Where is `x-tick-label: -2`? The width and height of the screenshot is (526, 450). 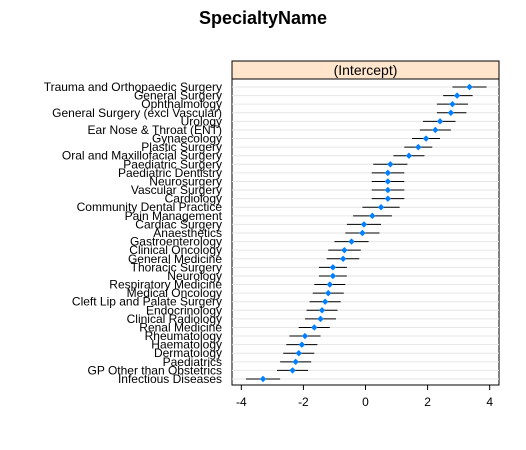
x-tick-label: -2 is located at coordinates (303, 402).